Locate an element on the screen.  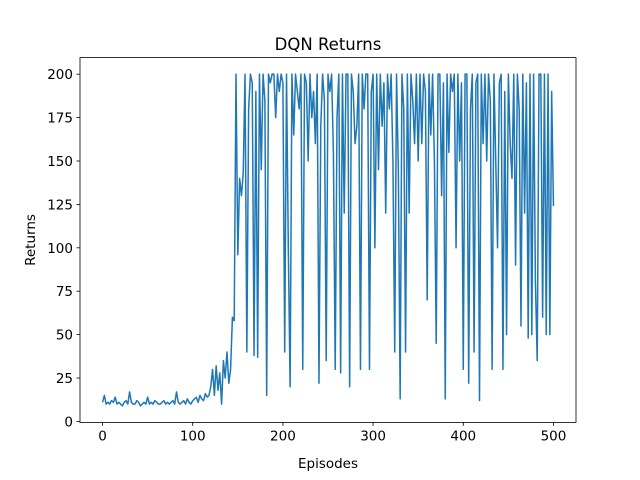
x-tick-label: 200 is located at coordinates (283, 436).